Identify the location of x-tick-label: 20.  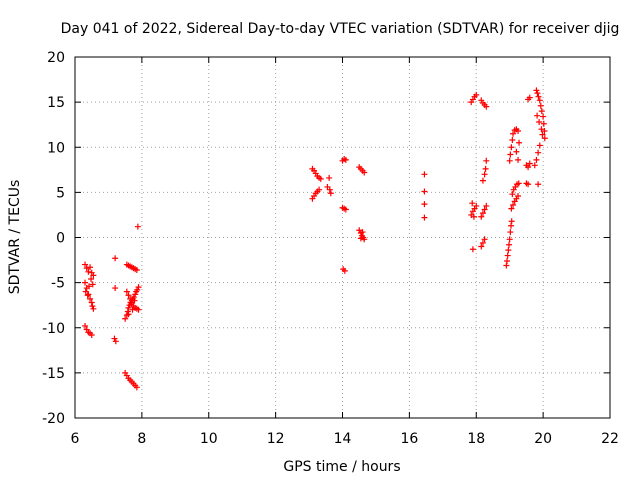
(543, 439).